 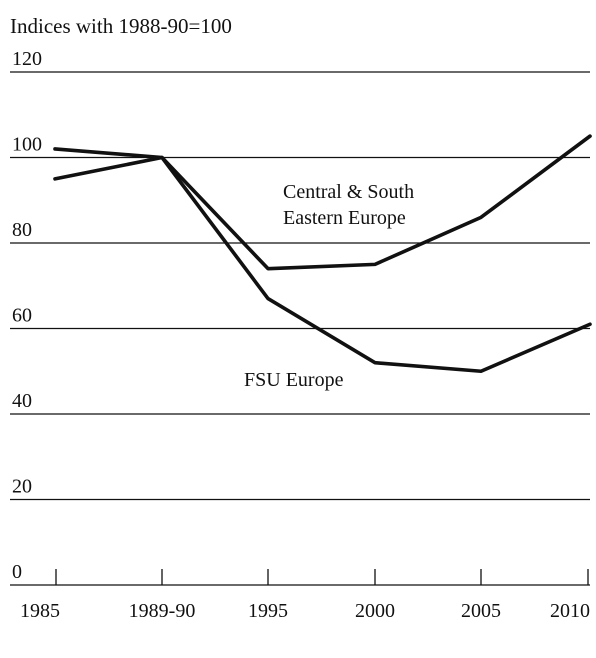 I want to click on y-tick-label-0: 0, so click(x=17, y=572).